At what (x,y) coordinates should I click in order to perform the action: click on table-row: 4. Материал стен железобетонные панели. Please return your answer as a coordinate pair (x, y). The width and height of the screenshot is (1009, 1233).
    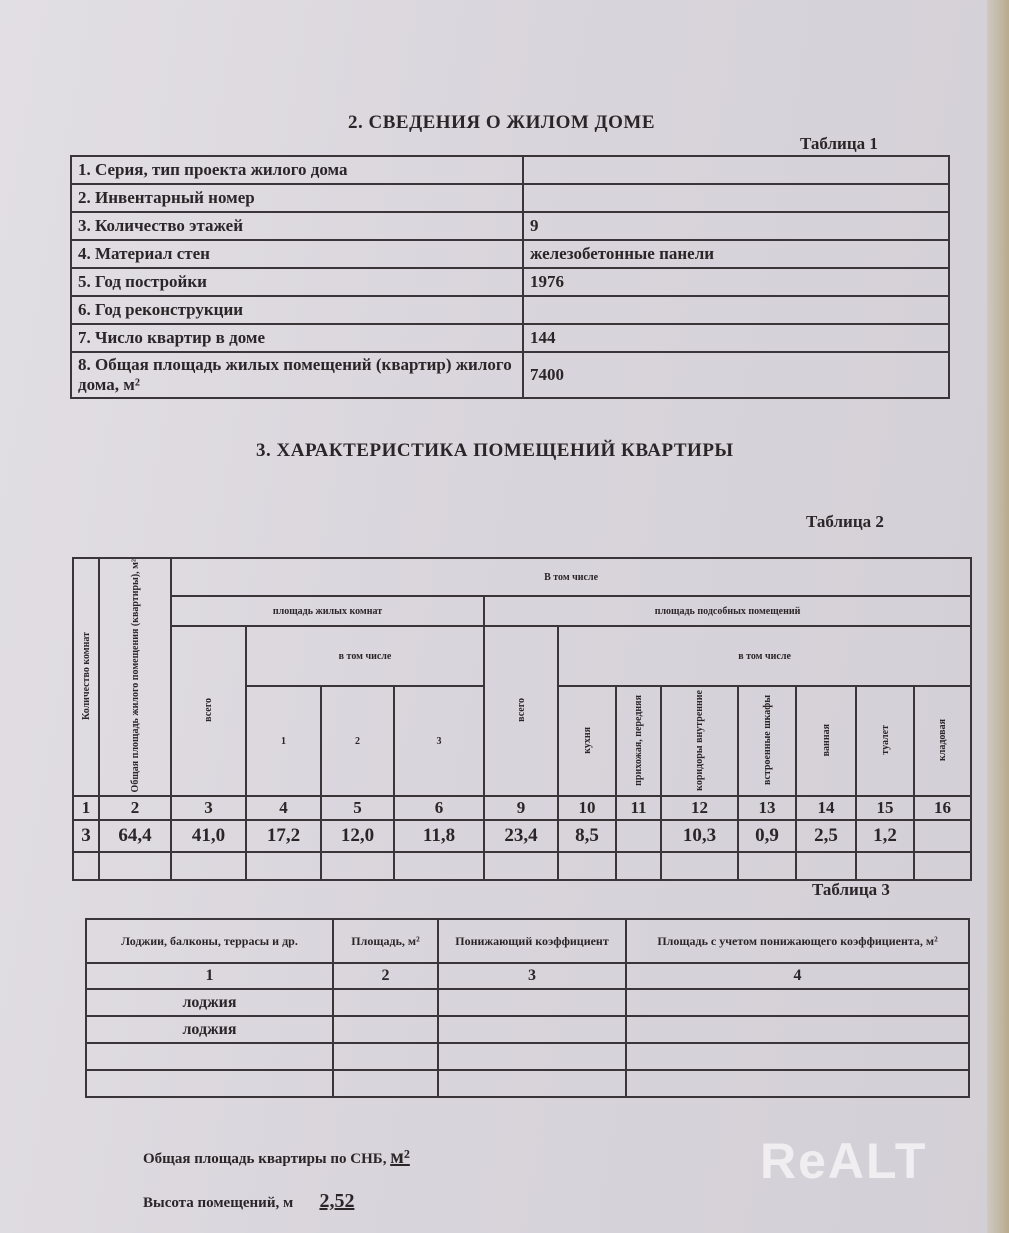
    Looking at the image, I should click on (510, 254).